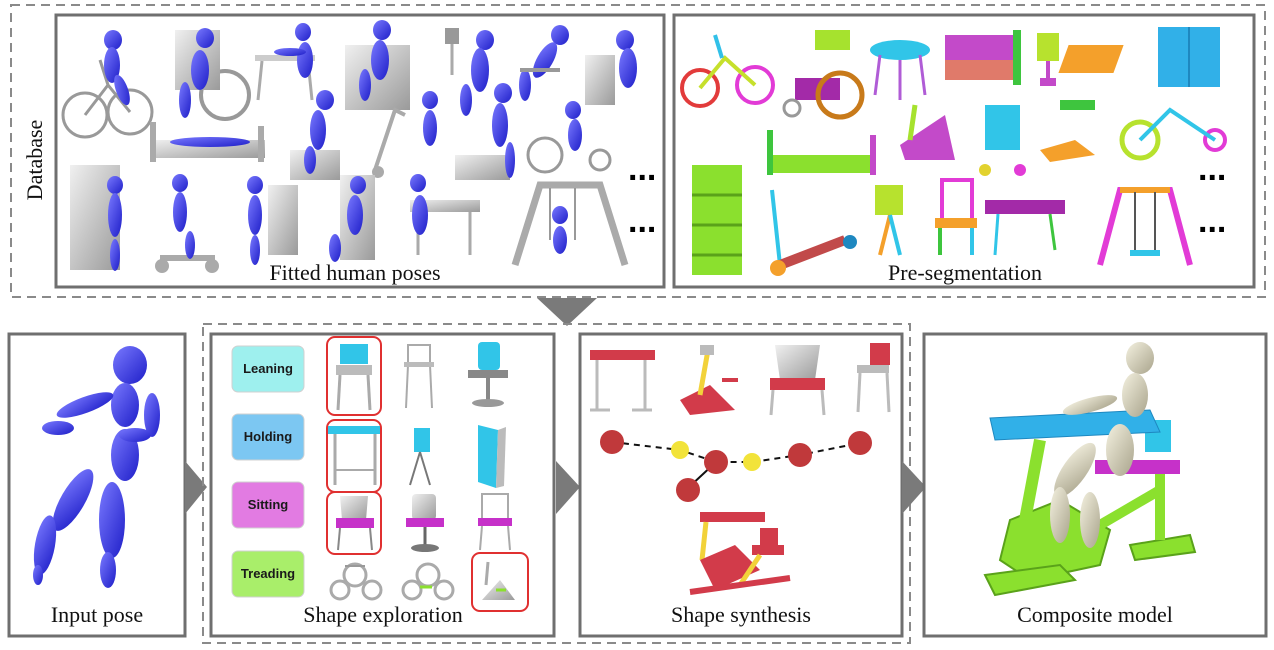  What do you see at coordinates (377, 65) in the screenshot?
I see `desk-pose-thumbnail` at bounding box center [377, 65].